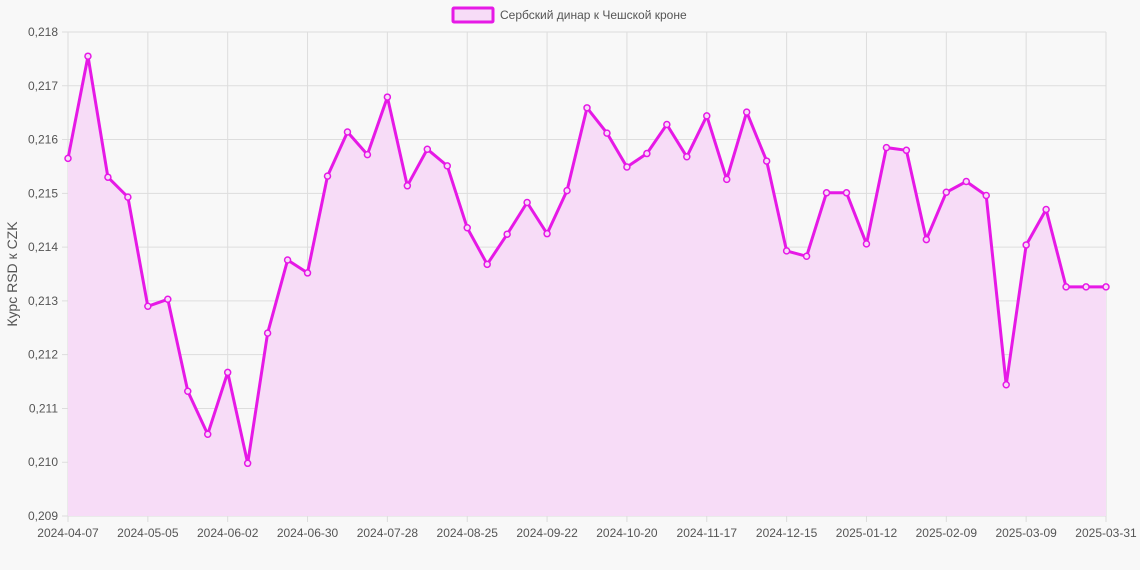 The width and height of the screenshot is (1140, 570). Describe the element at coordinates (43, 247) in the screenshot. I see `y-tick-label: 0,214` at that location.